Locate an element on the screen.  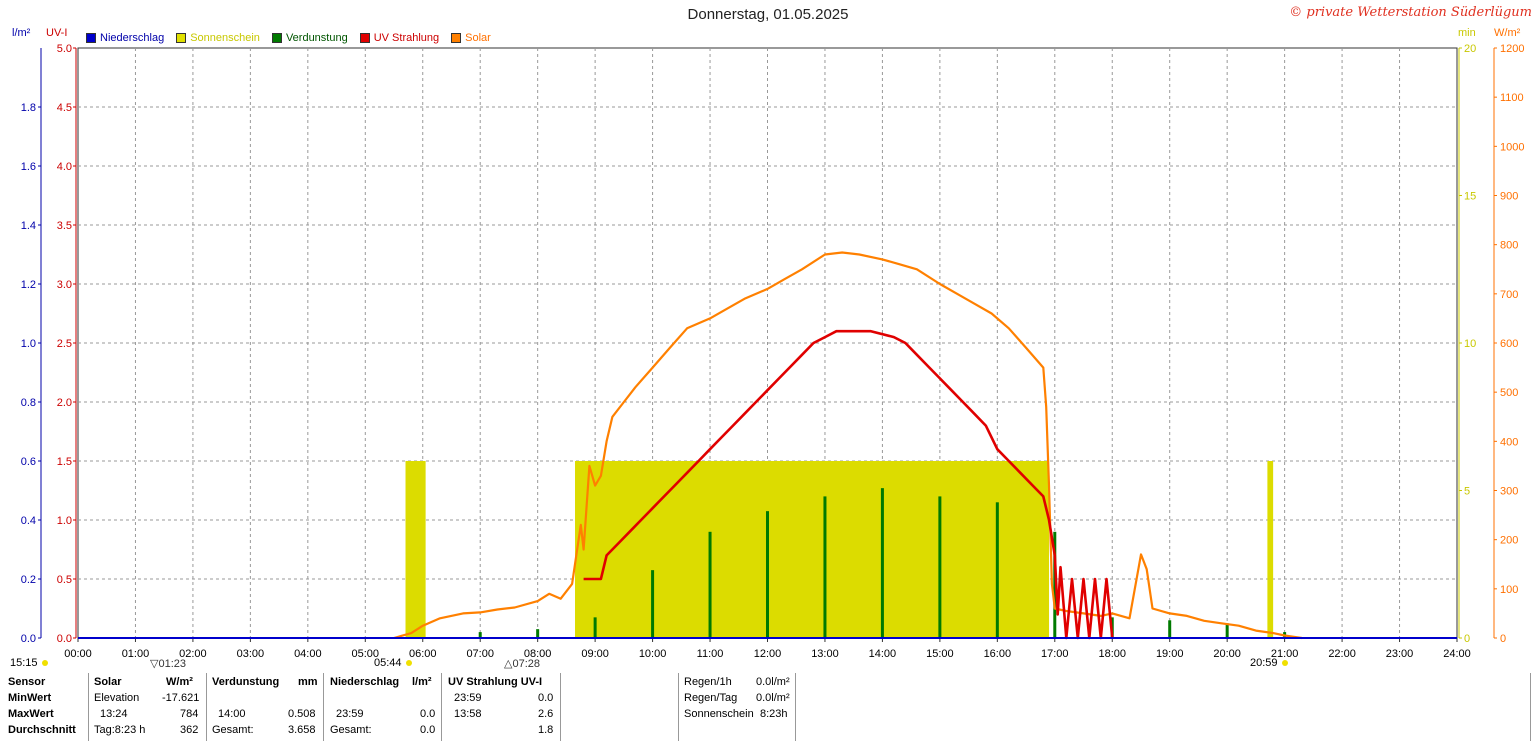
niederschlag-sum-label: Gesamt: is located at coordinates (351, 730).